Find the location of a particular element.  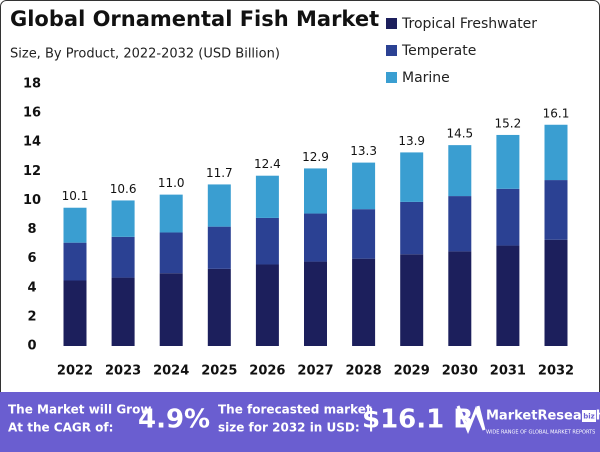

x-tick-label: 2024 is located at coordinates (171, 371).